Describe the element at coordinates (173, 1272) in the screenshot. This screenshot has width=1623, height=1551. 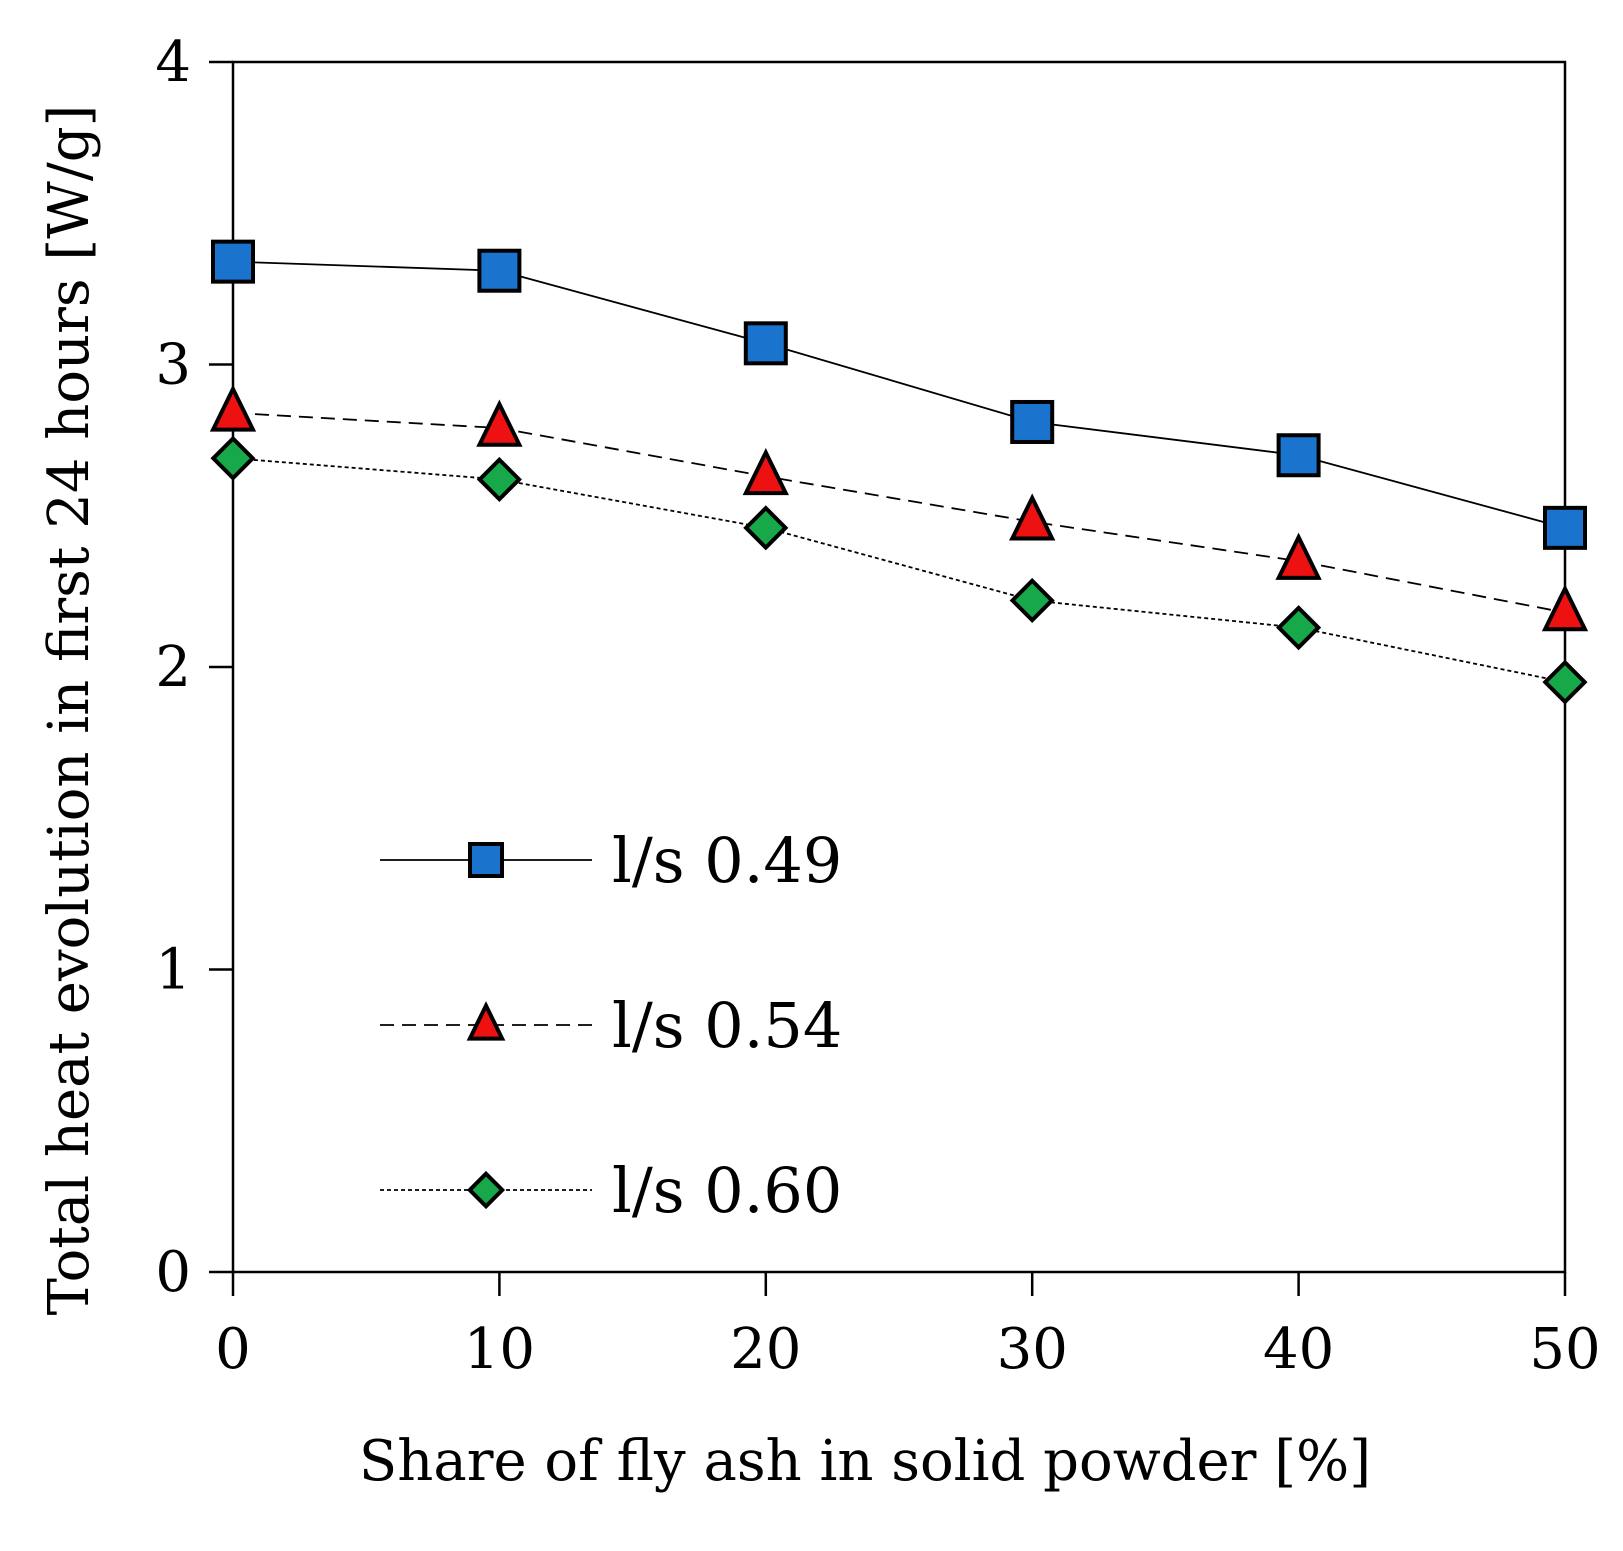
I see `y-tick-label: 0` at that location.